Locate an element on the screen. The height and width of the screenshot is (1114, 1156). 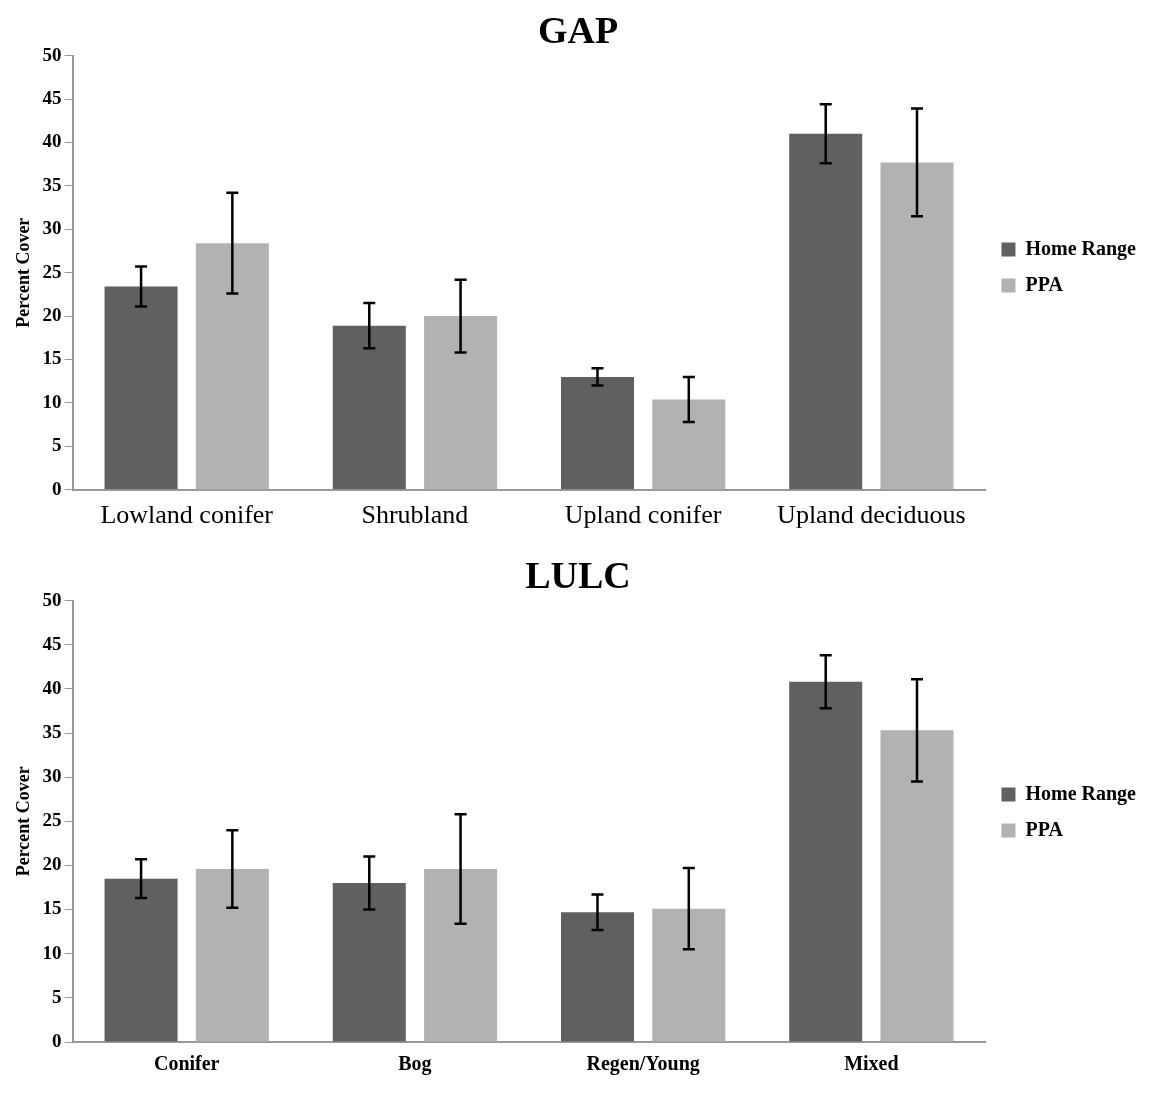
chart-title: GAP is located at coordinates (578, 29).